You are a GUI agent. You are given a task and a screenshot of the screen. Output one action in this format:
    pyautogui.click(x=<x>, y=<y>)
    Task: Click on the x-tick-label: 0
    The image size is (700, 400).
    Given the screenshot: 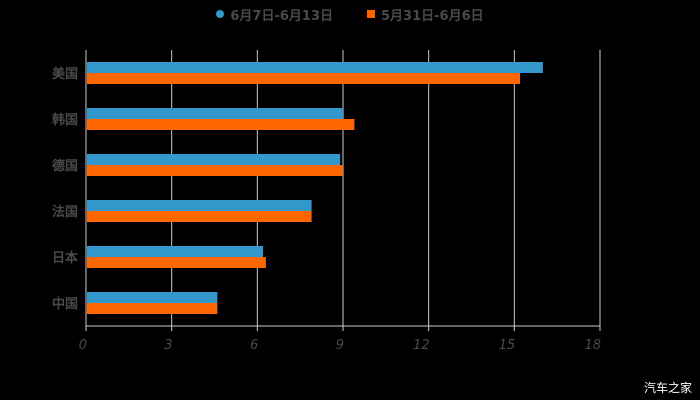 What is the action you would take?
    pyautogui.click(x=83, y=345)
    